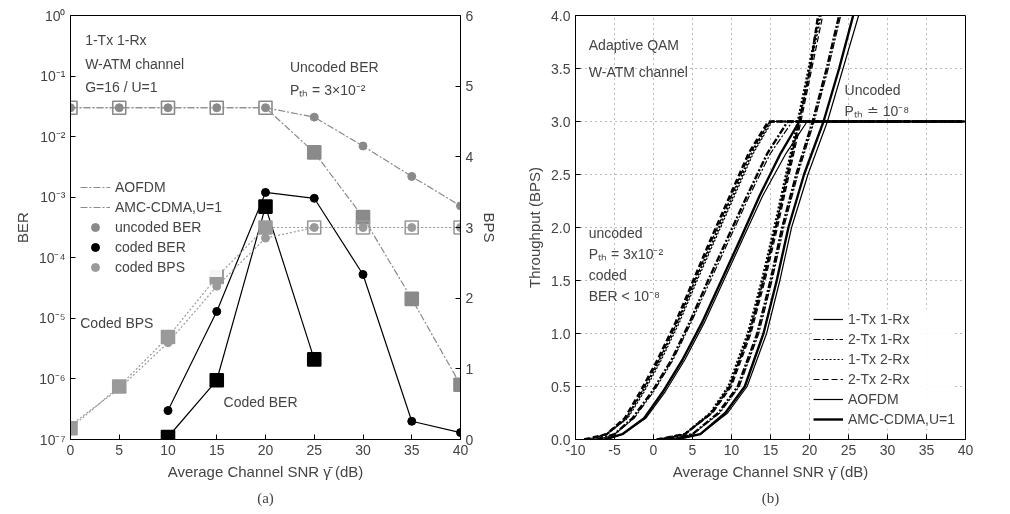 The height and width of the screenshot is (514, 1010). I want to click on x-tick-label: 40, so click(965, 449).